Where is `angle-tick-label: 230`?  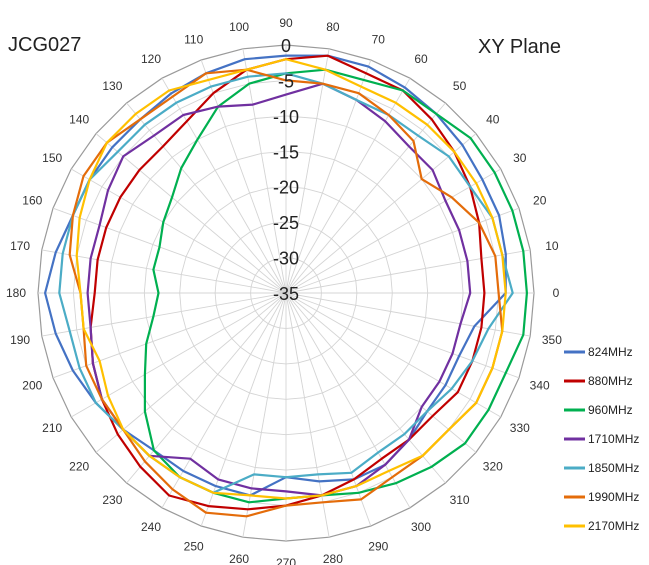
angle-tick-label: 230 is located at coordinates (112, 500).